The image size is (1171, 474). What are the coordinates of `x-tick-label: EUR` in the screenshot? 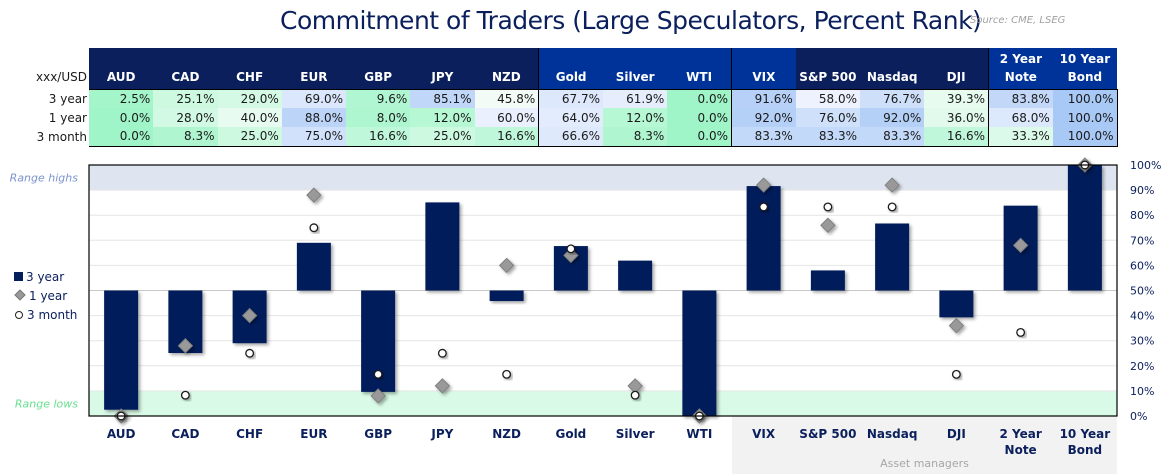 It's located at (313, 434).